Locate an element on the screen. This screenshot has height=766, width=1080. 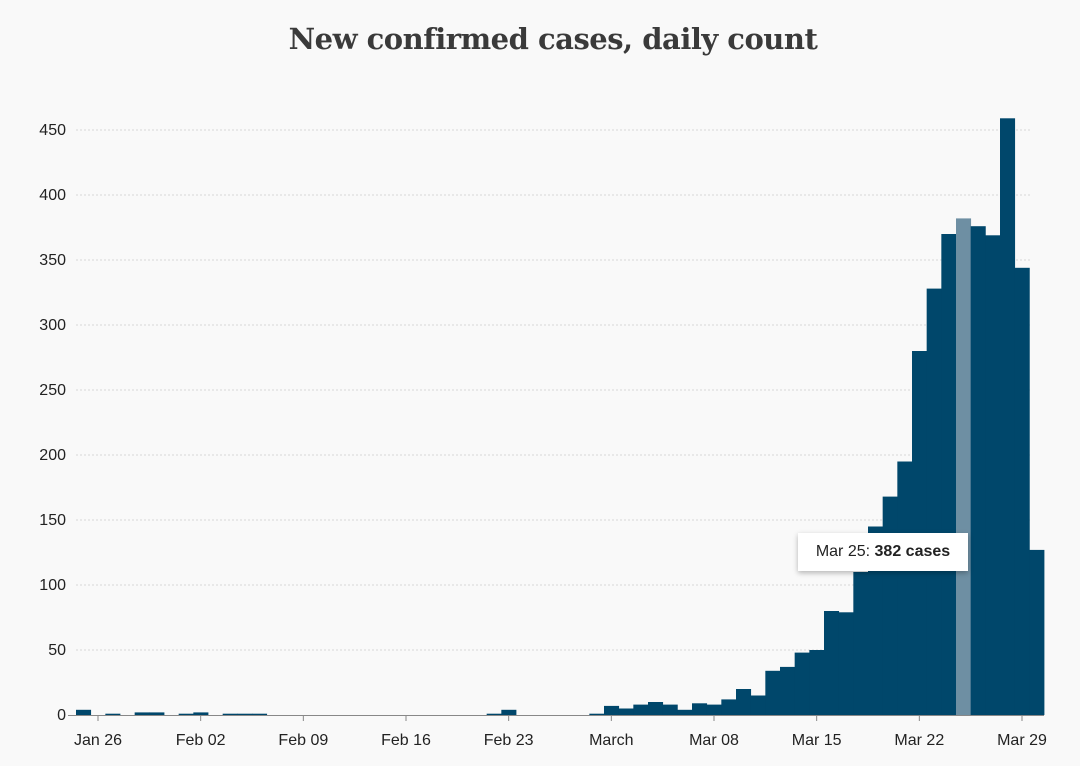
x-tick-label: March is located at coordinates (611, 740).